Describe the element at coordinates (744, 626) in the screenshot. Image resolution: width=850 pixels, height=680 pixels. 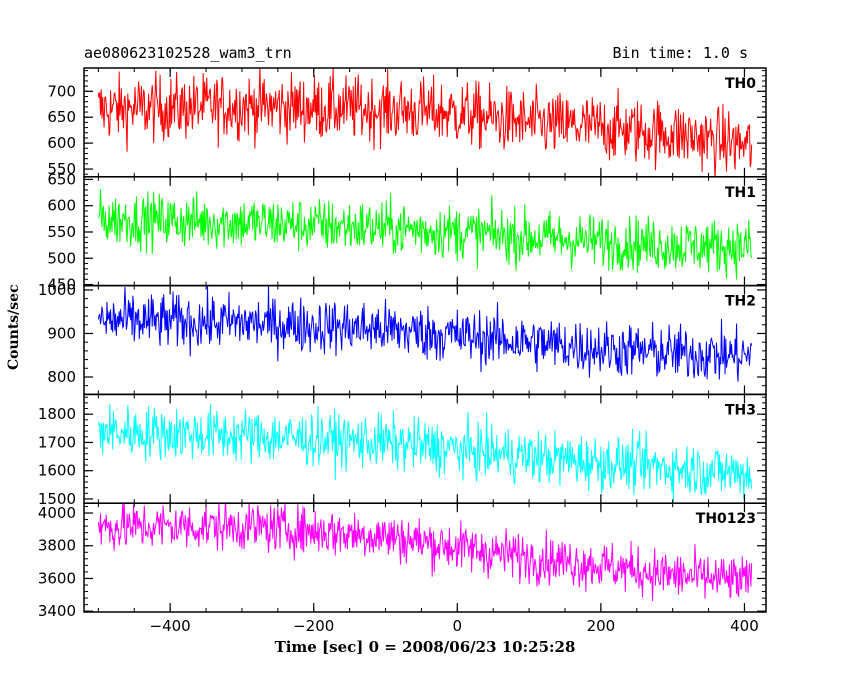
I see `x-tick-label: 400` at that location.